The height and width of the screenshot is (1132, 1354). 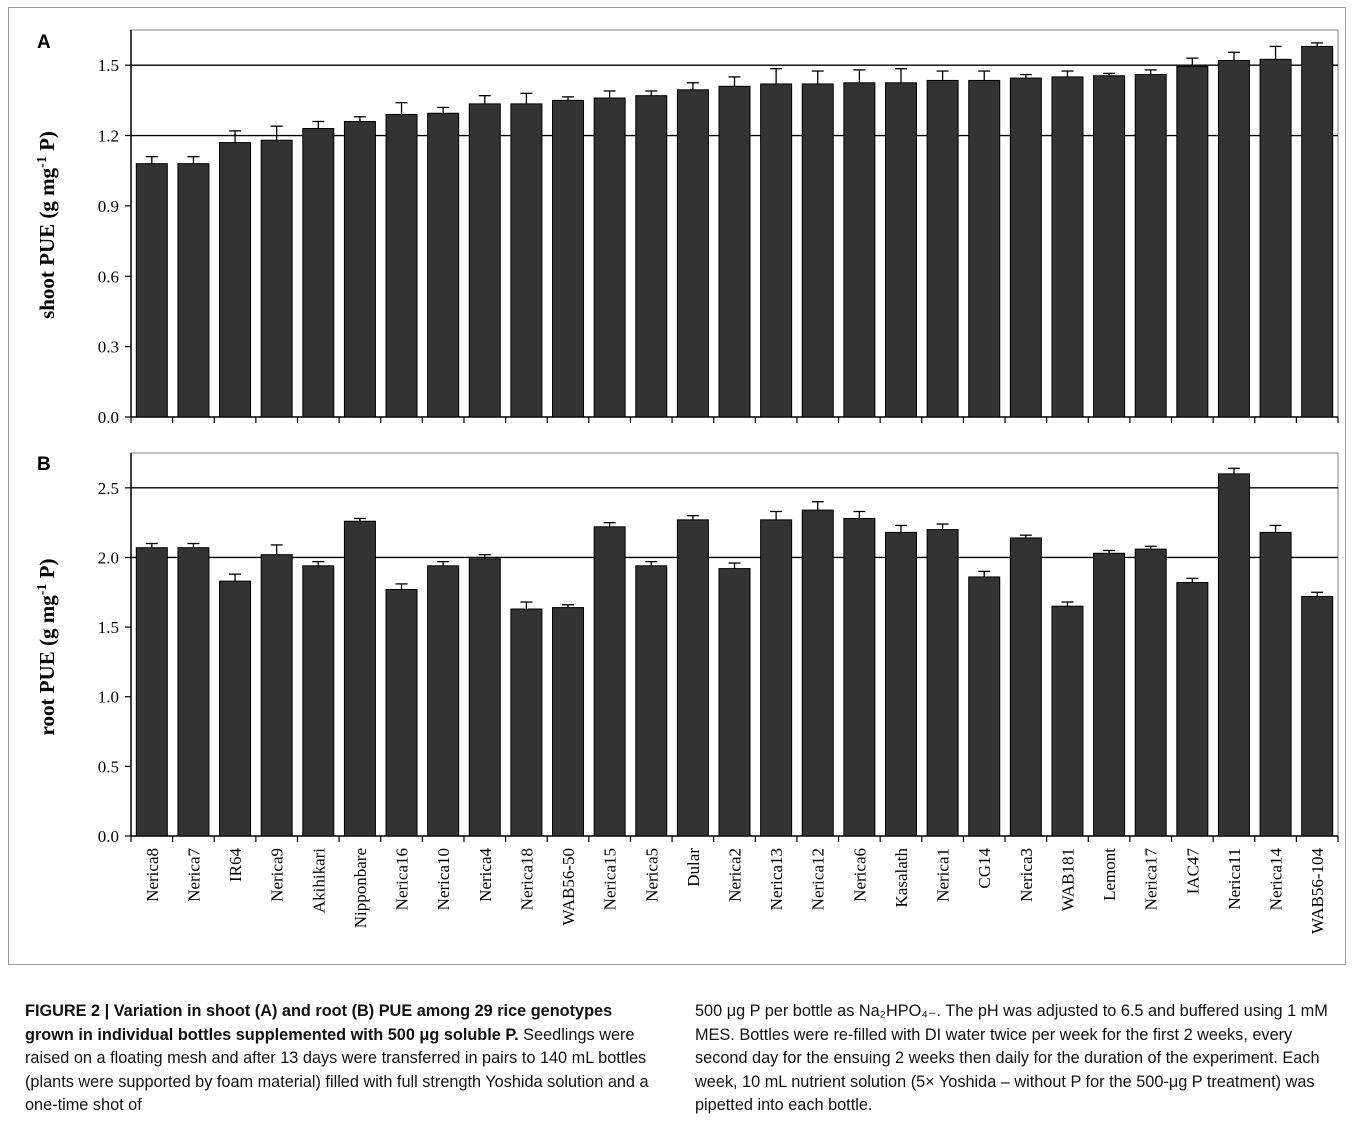 I want to click on category-label: Lemont, so click(x=1109, y=874).